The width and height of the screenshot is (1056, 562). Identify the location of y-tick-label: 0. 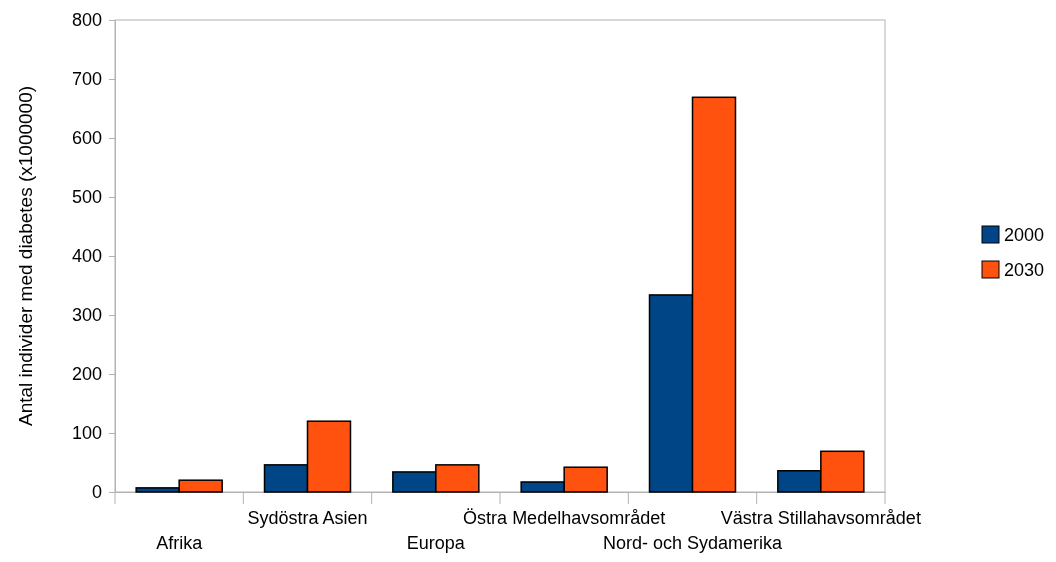
(96, 492).